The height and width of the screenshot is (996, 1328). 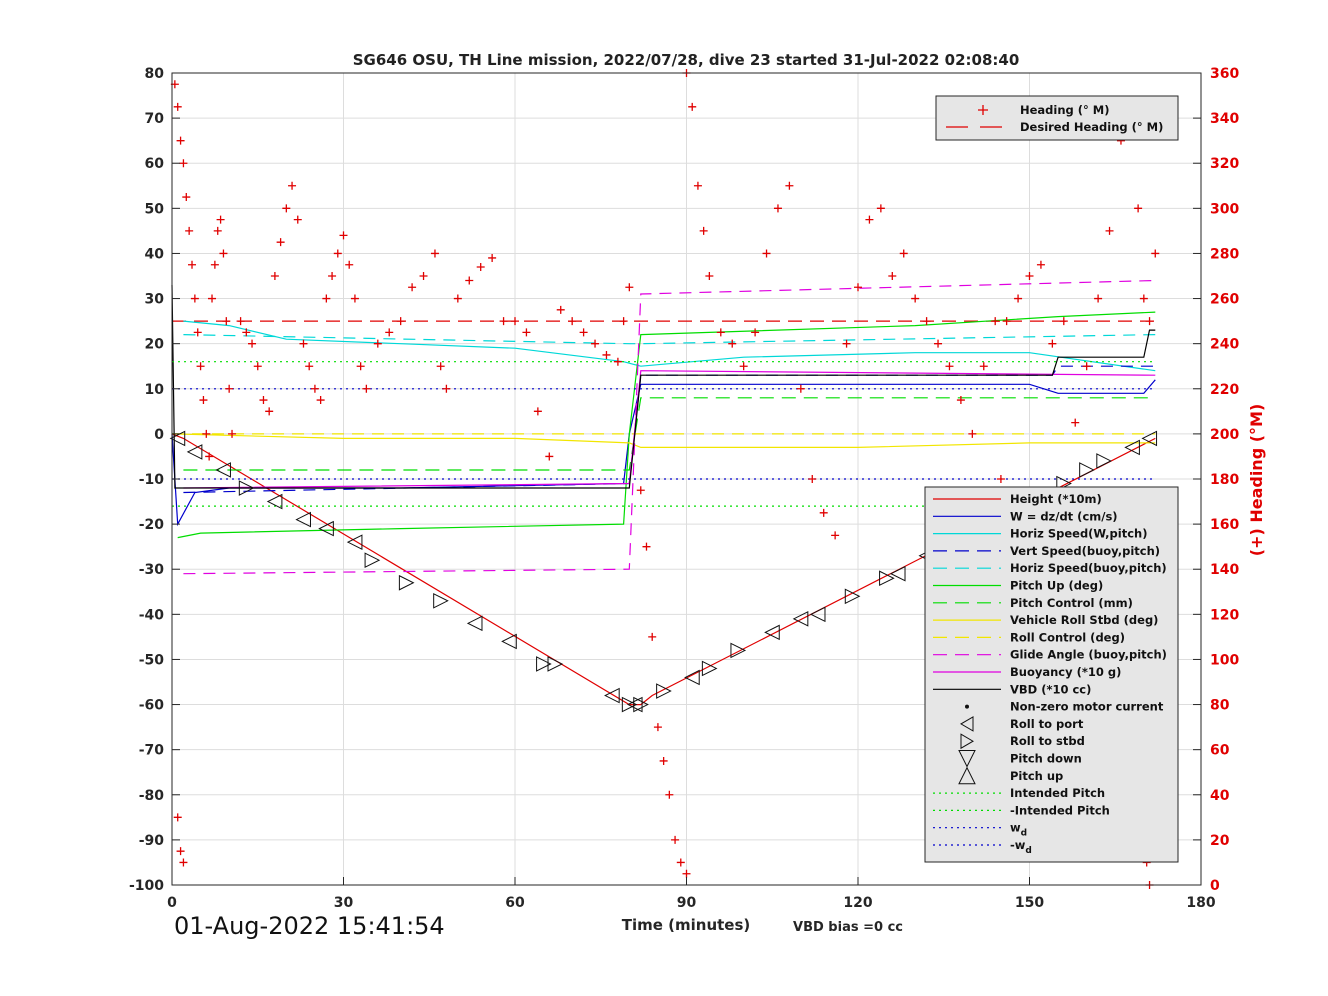 I want to click on legend-label: Horiz Speed(buoy,pitch), so click(x=1088, y=568).